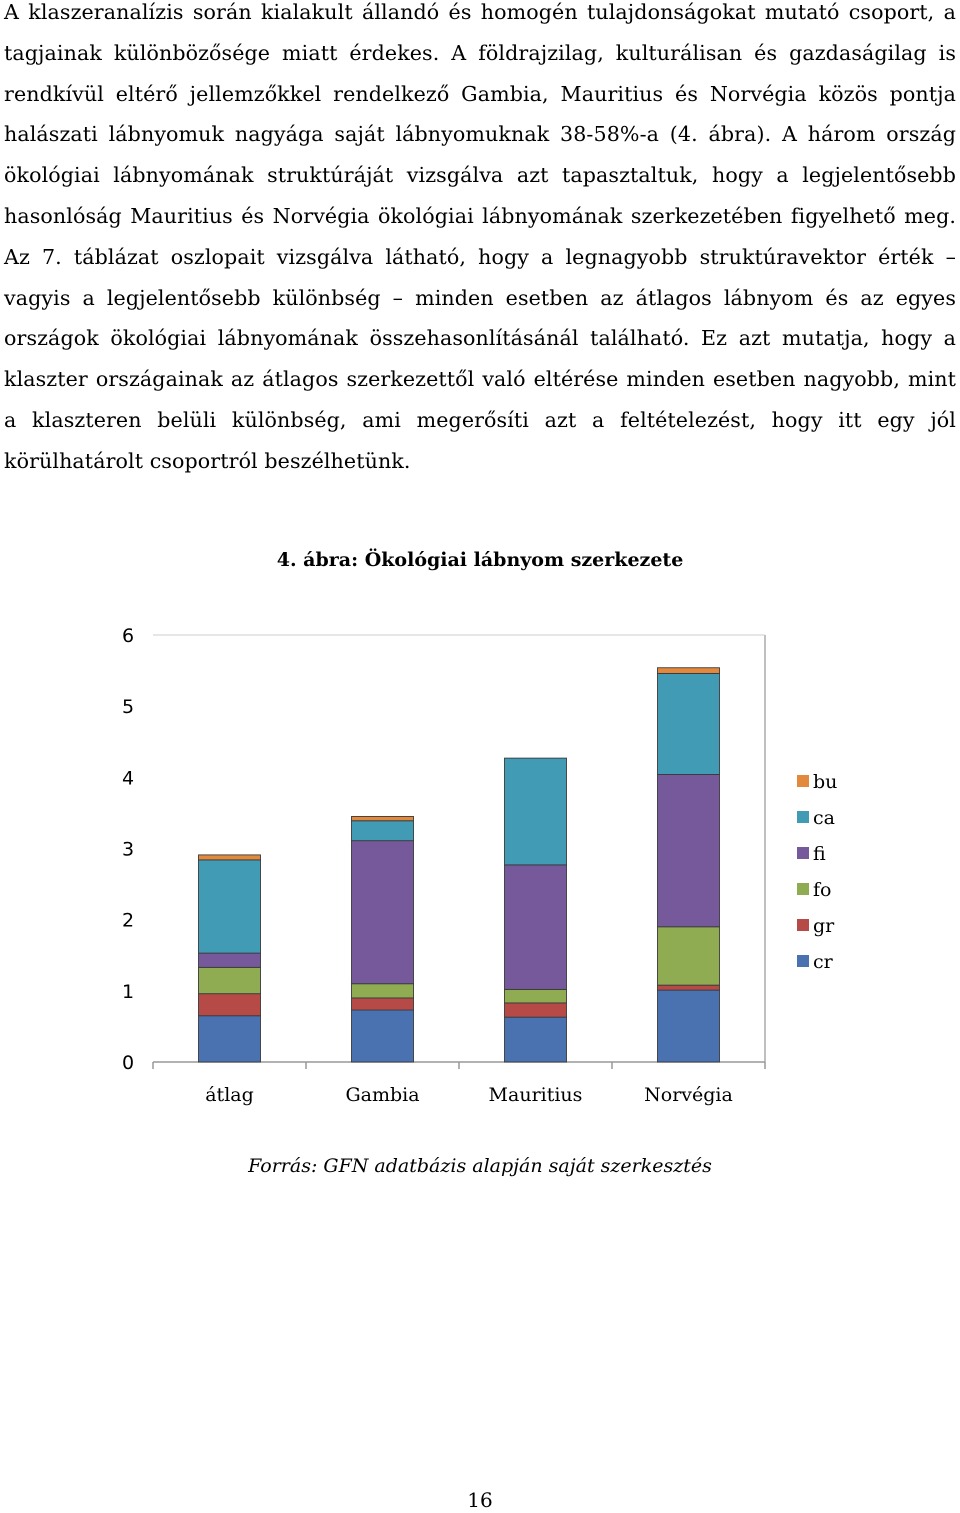 Image resolution: width=960 pixels, height=1513 pixels. Describe the element at coordinates (128, 636) in the screenshot. I see `y-tick-label: 6` at that location.